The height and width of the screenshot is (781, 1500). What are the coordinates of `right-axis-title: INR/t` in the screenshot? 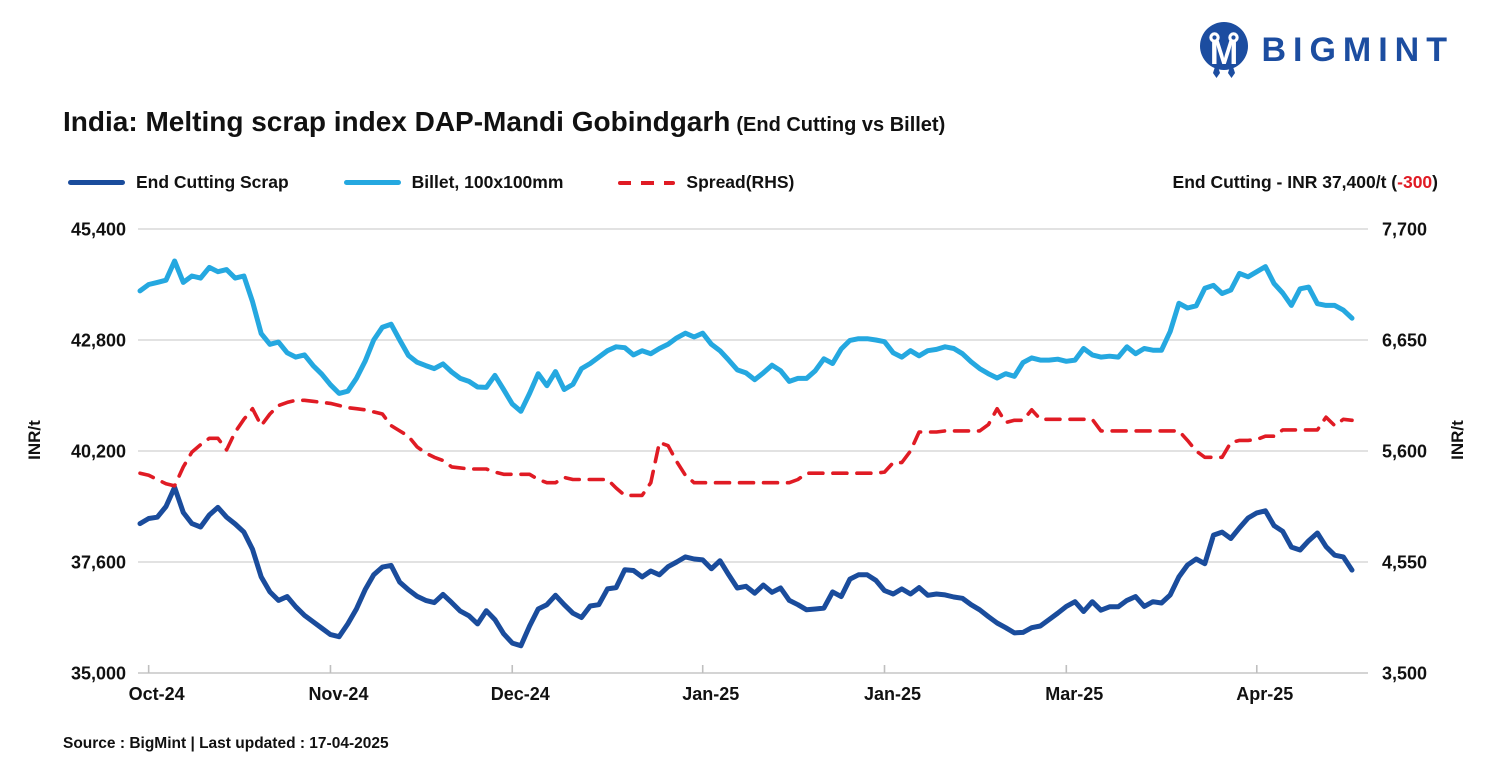 It's located at (1457, 440).